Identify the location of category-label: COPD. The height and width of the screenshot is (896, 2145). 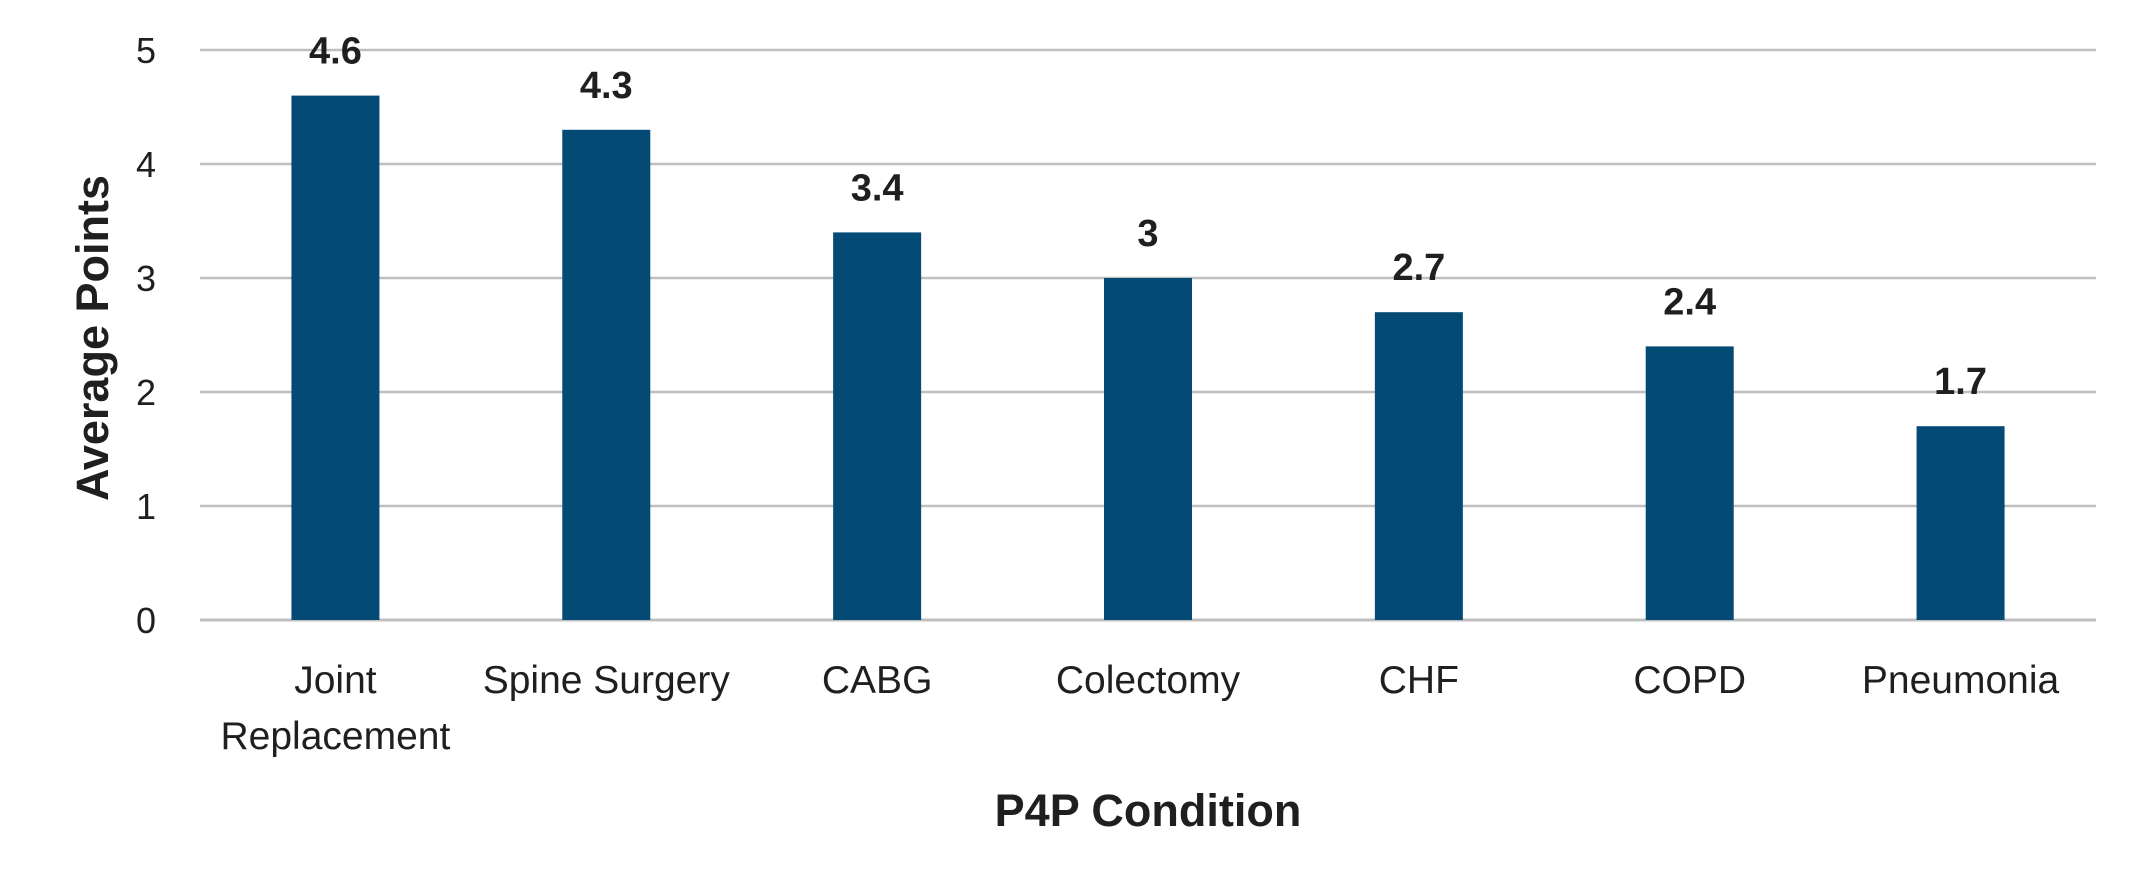
(1689, 680).